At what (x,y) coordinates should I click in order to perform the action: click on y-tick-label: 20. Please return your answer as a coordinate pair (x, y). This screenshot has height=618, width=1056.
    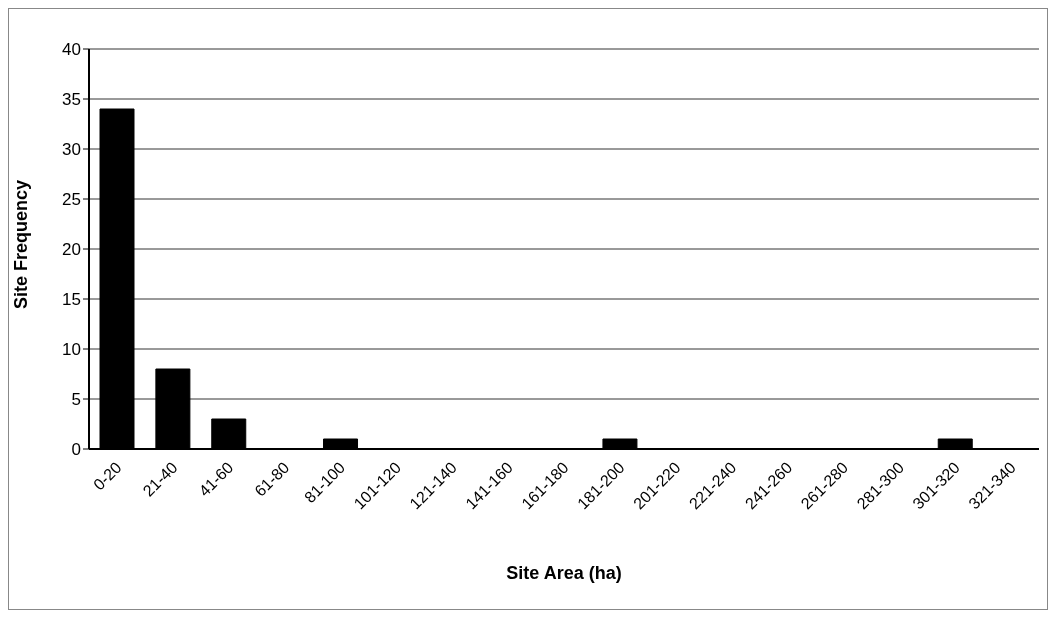
    Looking at the image, I should click on (71, 250).